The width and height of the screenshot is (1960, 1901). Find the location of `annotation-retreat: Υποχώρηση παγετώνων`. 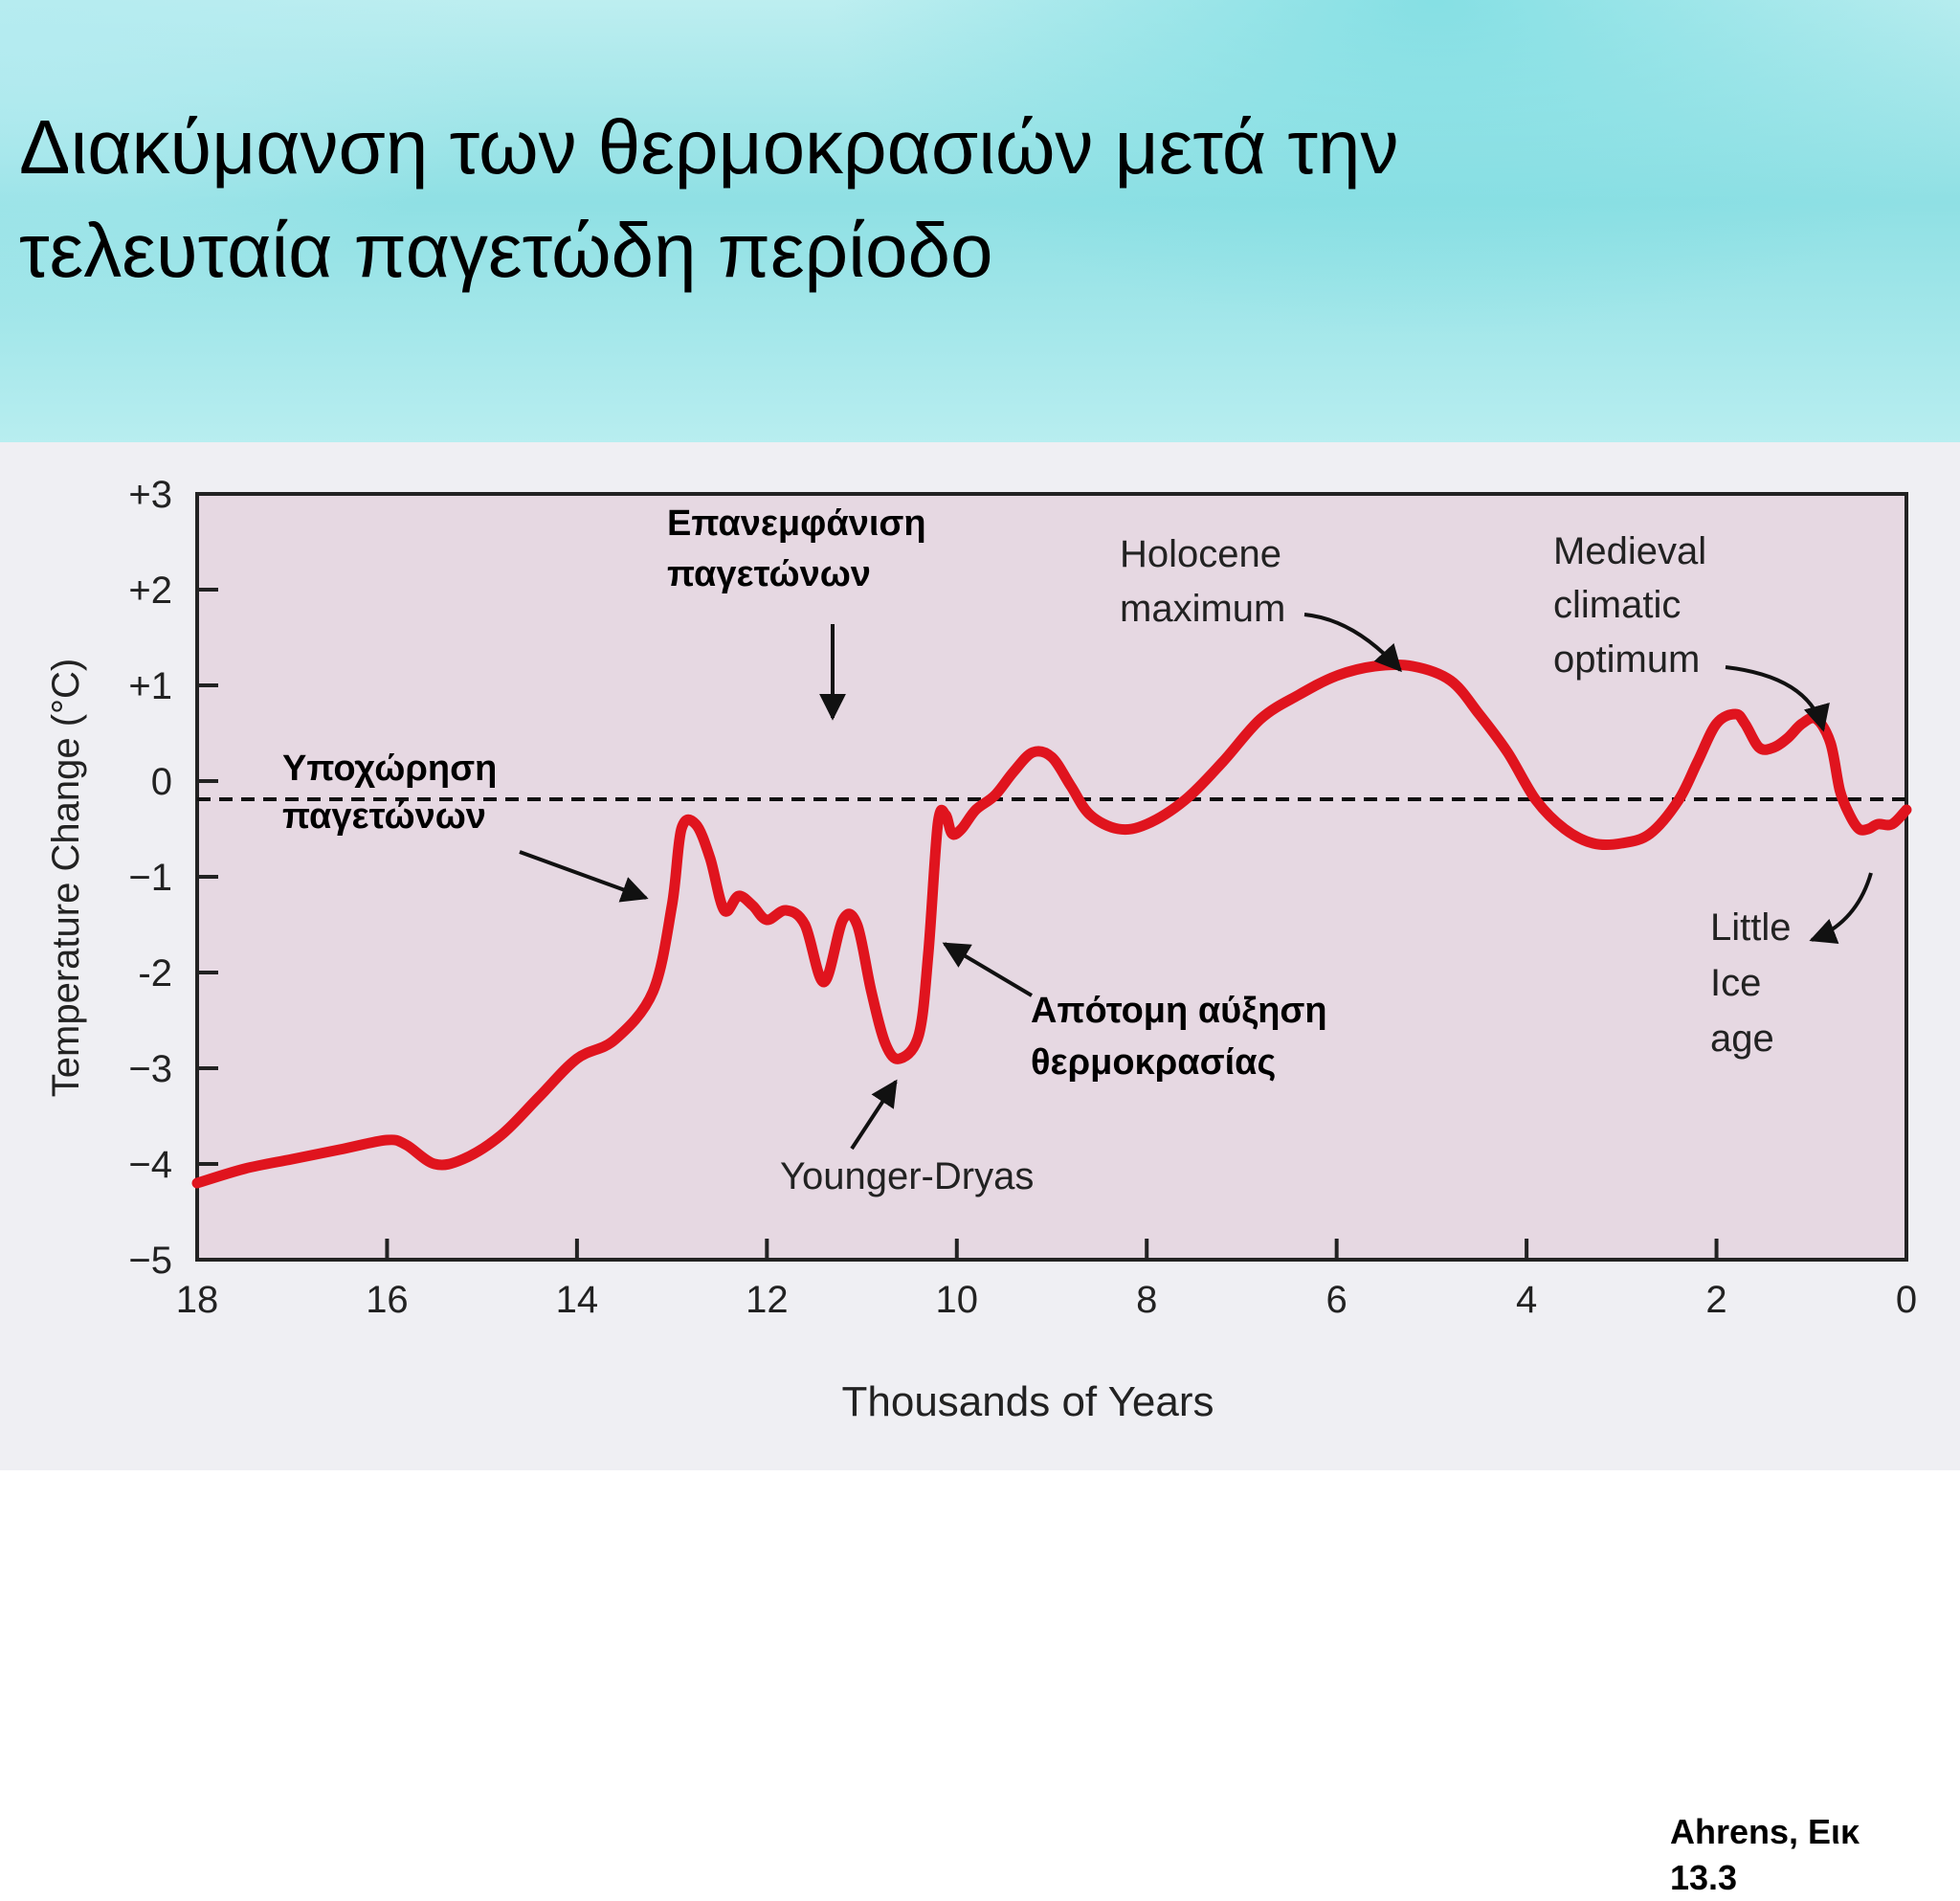

annotation-retreat: Υποχώρηση παγετώνων is located at coordinates (466, 826).